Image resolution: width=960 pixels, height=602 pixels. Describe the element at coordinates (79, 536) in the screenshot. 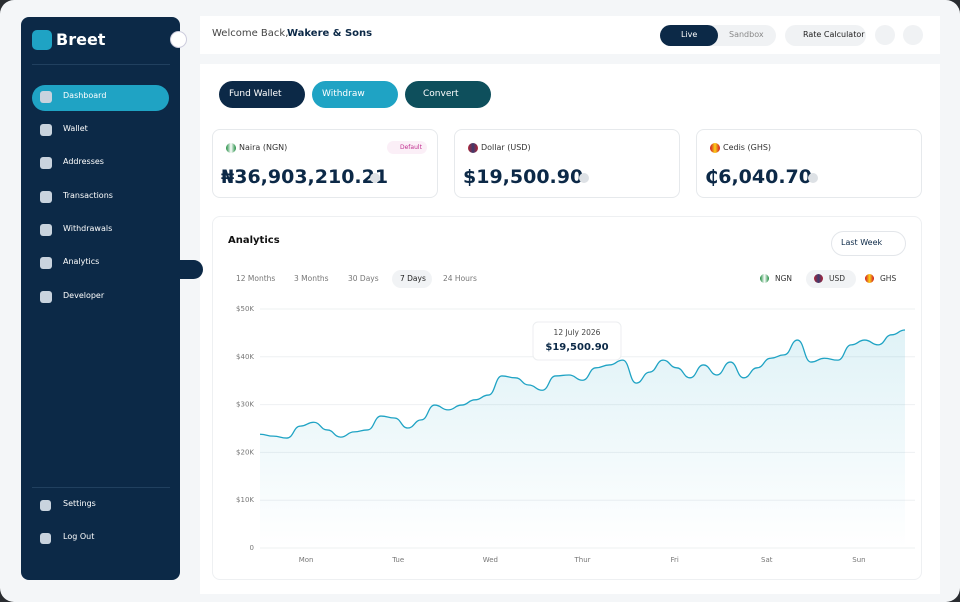

I see `nav-item: Log Out` at that location.